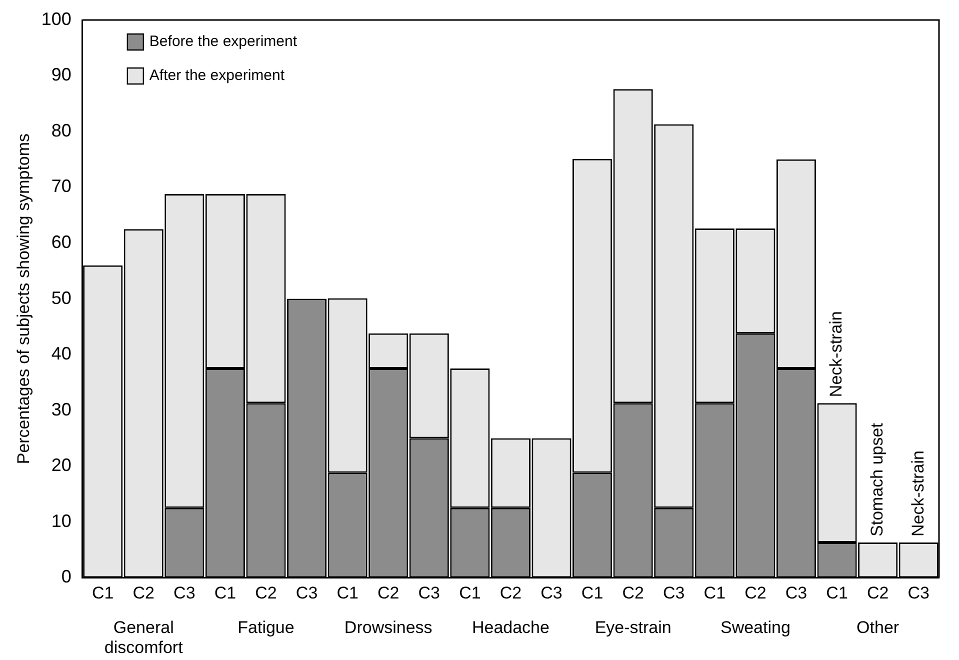 This screenshot has width=959, height=660. Describe the element at coordinates (61, 242) in the screenshot. I see `y-tick-label: 60` at that location.